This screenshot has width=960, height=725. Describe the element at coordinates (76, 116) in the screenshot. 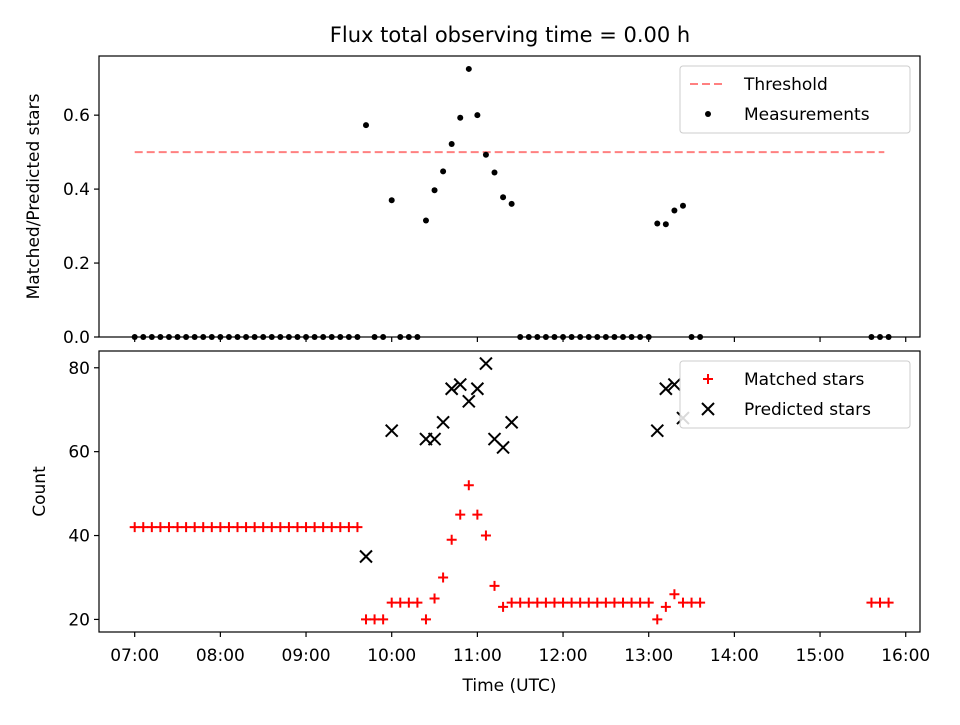

I see `y-tick-label: 0.6` at that location.